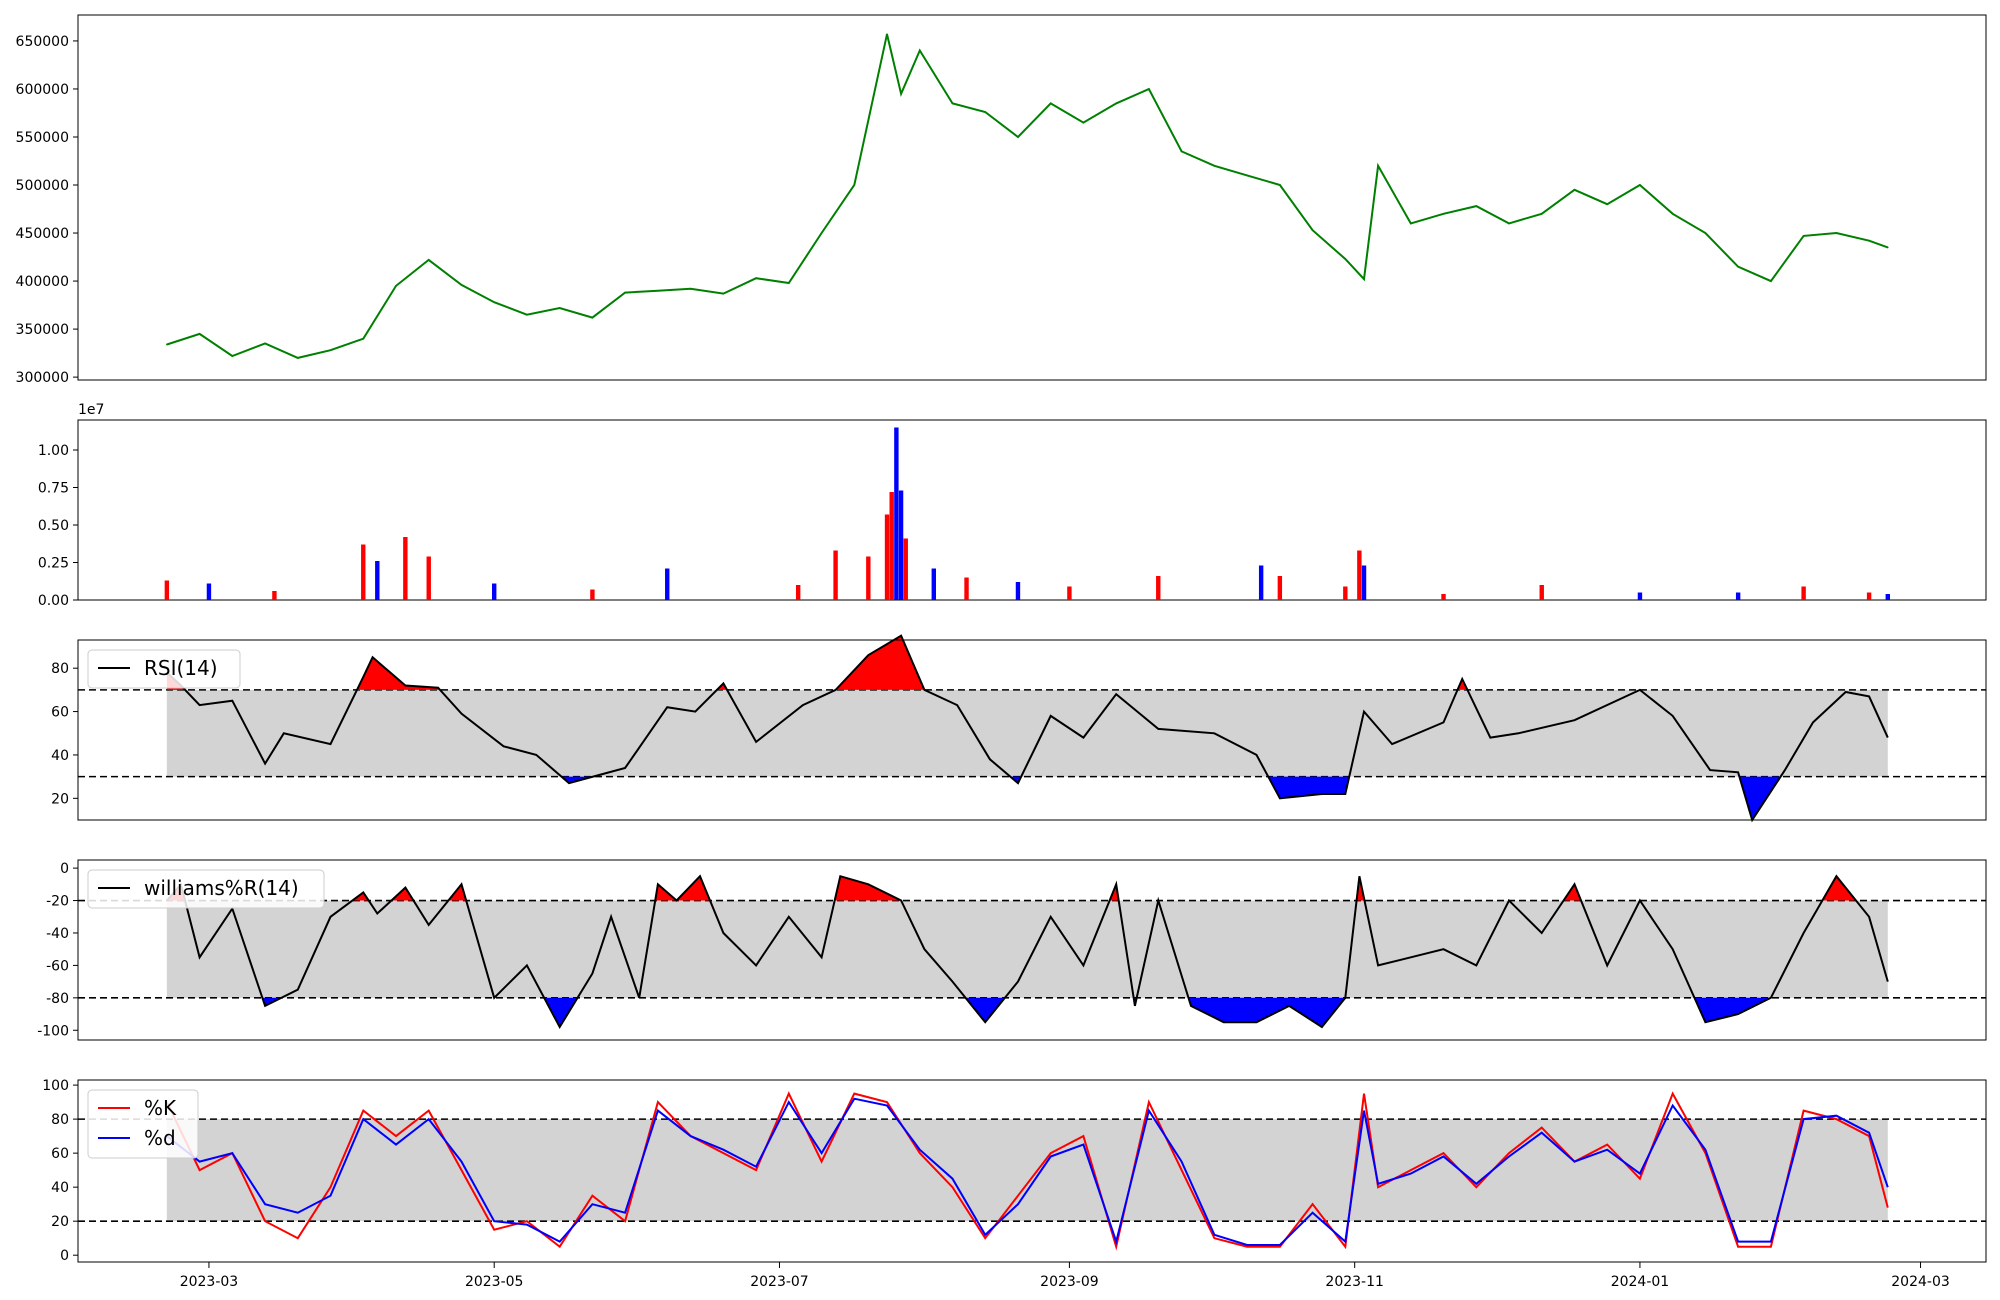  What do you see at coordinates (1027, 513) in the screenshot?
I see `volume-bars` at bounding box center [1027, 513].